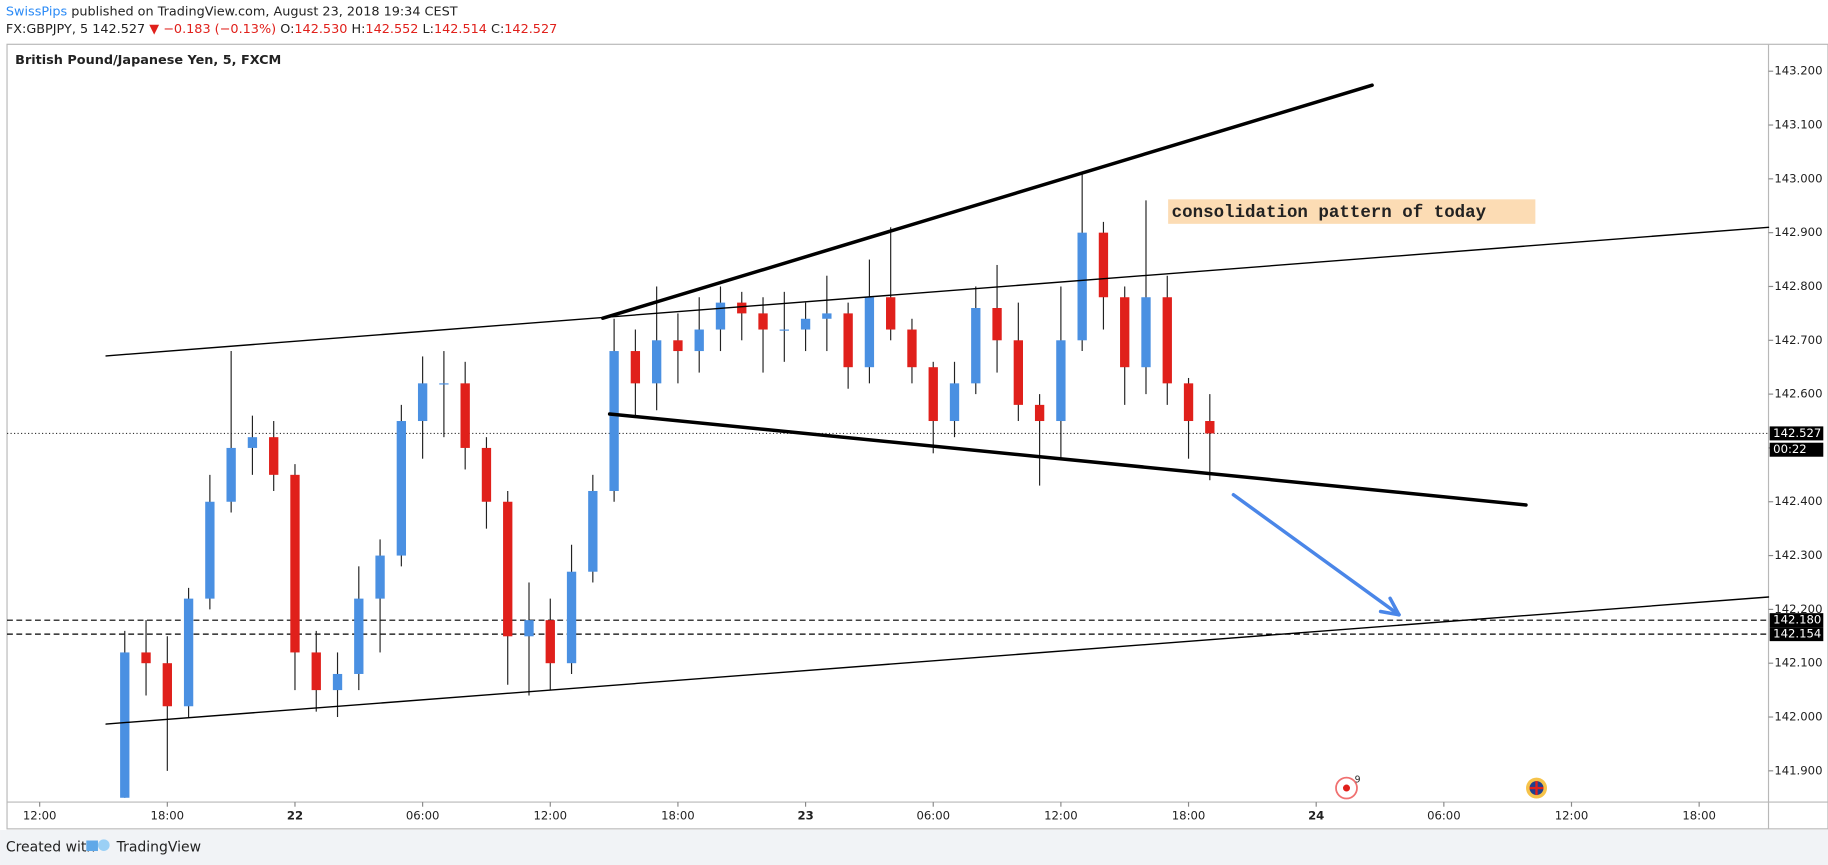  I want to click on y-tick-label: 142.900, so click(1798, 232).